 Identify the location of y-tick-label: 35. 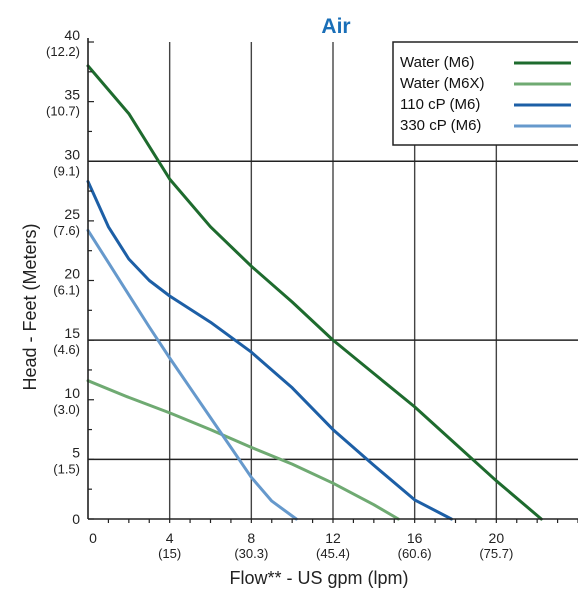
(72, 95).